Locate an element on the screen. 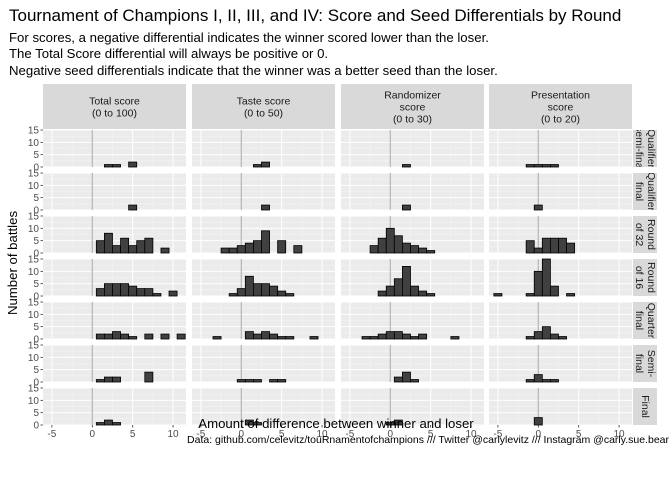 The image size is (672, 480). column-strip-label: (0 to 50) is located at coordinates (263, 114).